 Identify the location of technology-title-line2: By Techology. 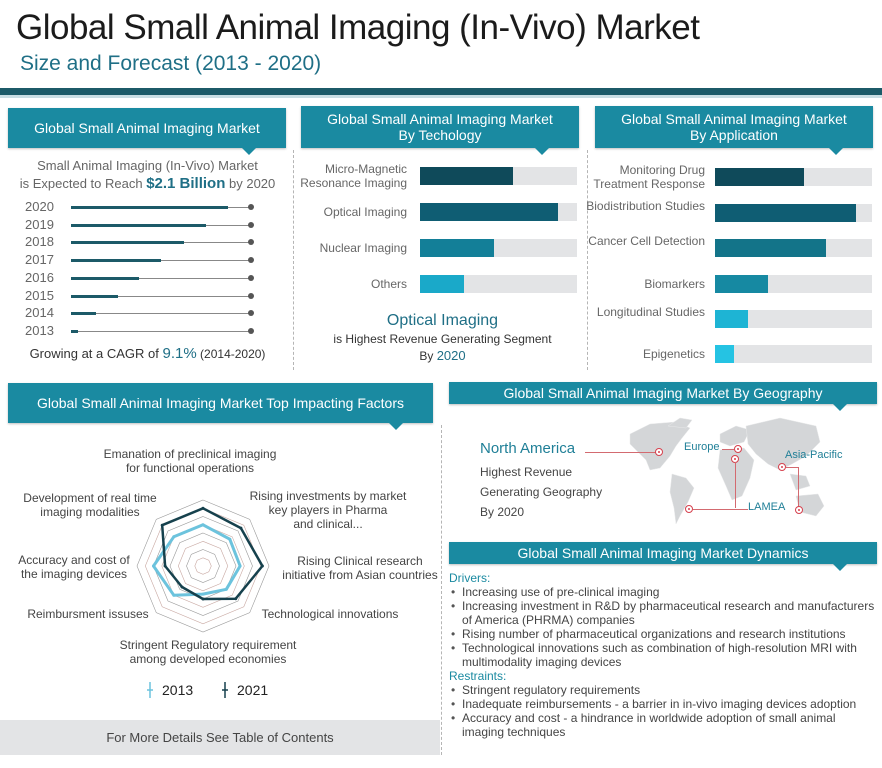
(440, 135).